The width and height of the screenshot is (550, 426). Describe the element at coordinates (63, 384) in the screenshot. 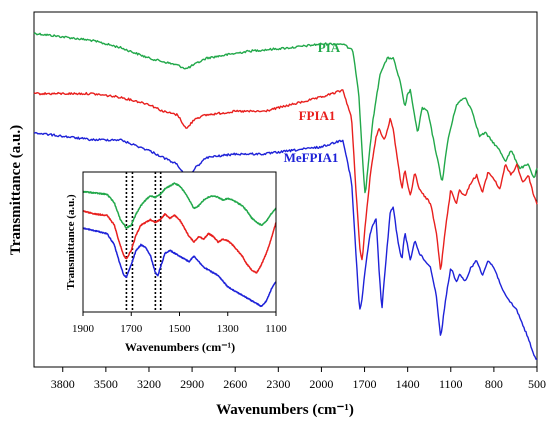

I see `x-tick-label: 3800` at that location.